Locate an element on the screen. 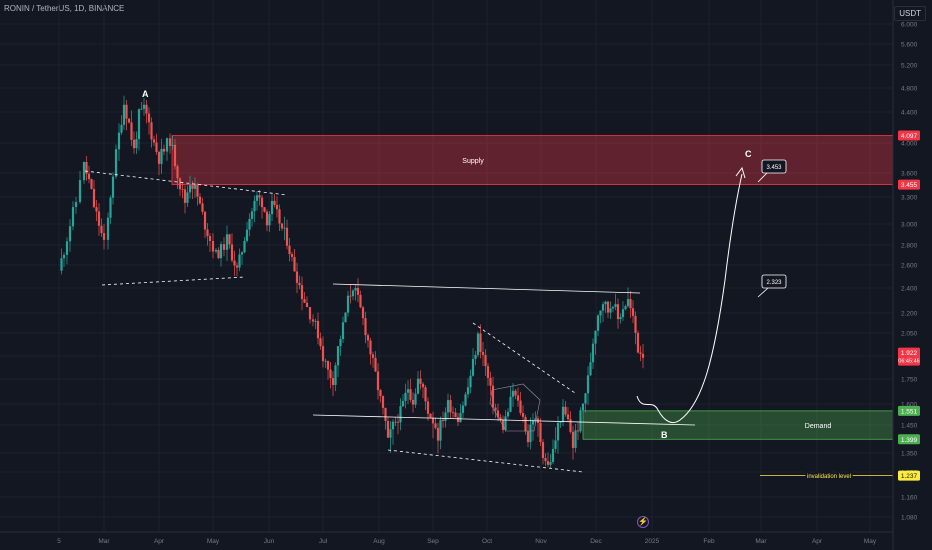 This screenshot has width=932, height=550. wedge-lower-trendline is located at coordinates (485, 461).